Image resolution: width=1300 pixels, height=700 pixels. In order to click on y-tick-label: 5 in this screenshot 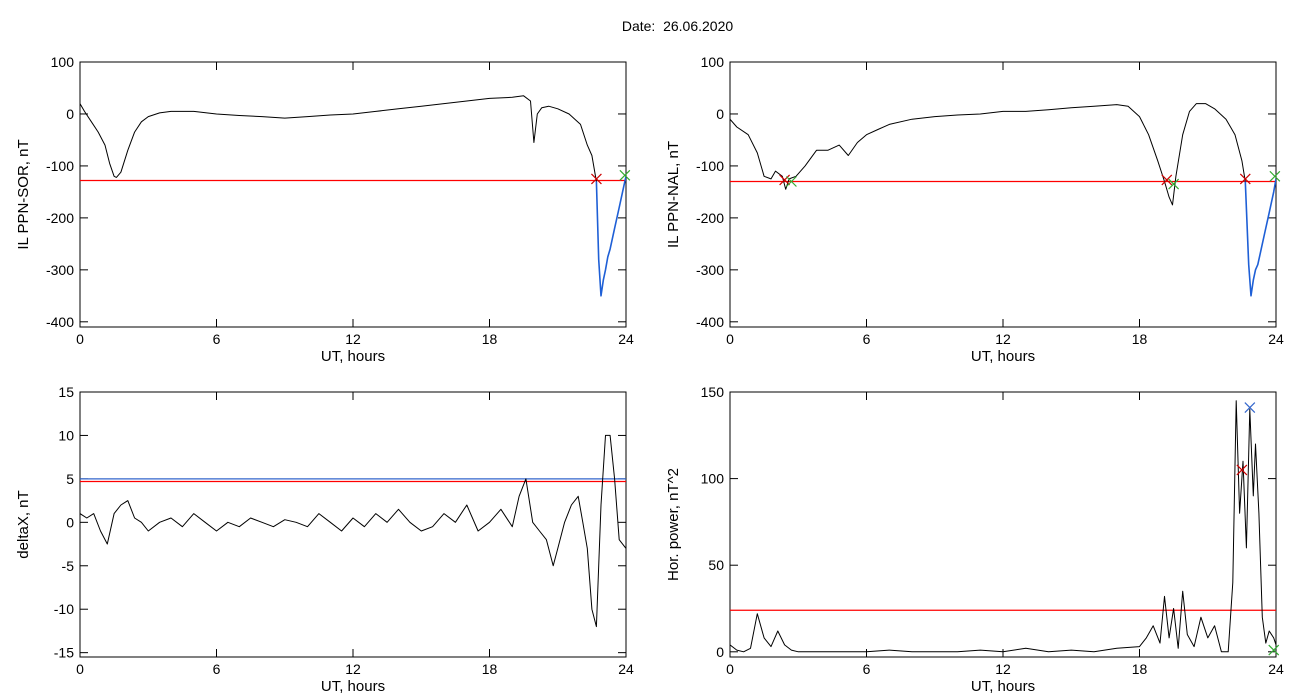, I will do `click(70, 479)`.